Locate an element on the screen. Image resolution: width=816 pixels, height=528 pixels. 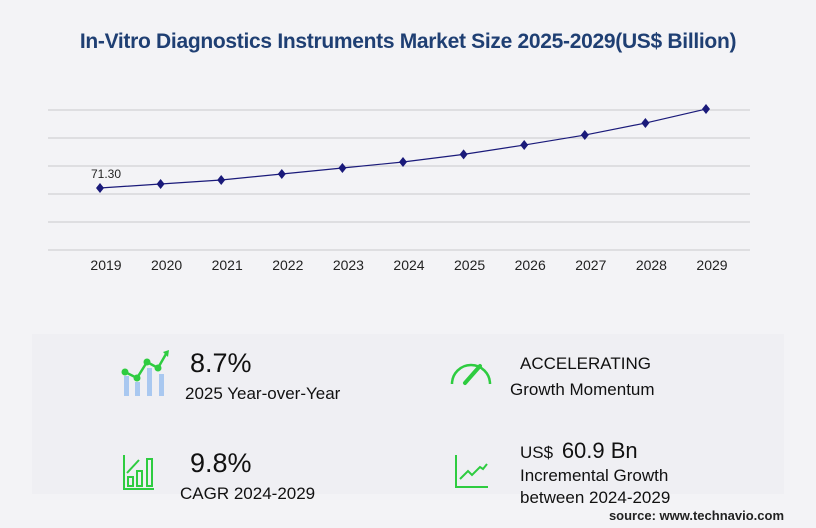
cagr-value: 9.8% is located at coordinates (221, 463).